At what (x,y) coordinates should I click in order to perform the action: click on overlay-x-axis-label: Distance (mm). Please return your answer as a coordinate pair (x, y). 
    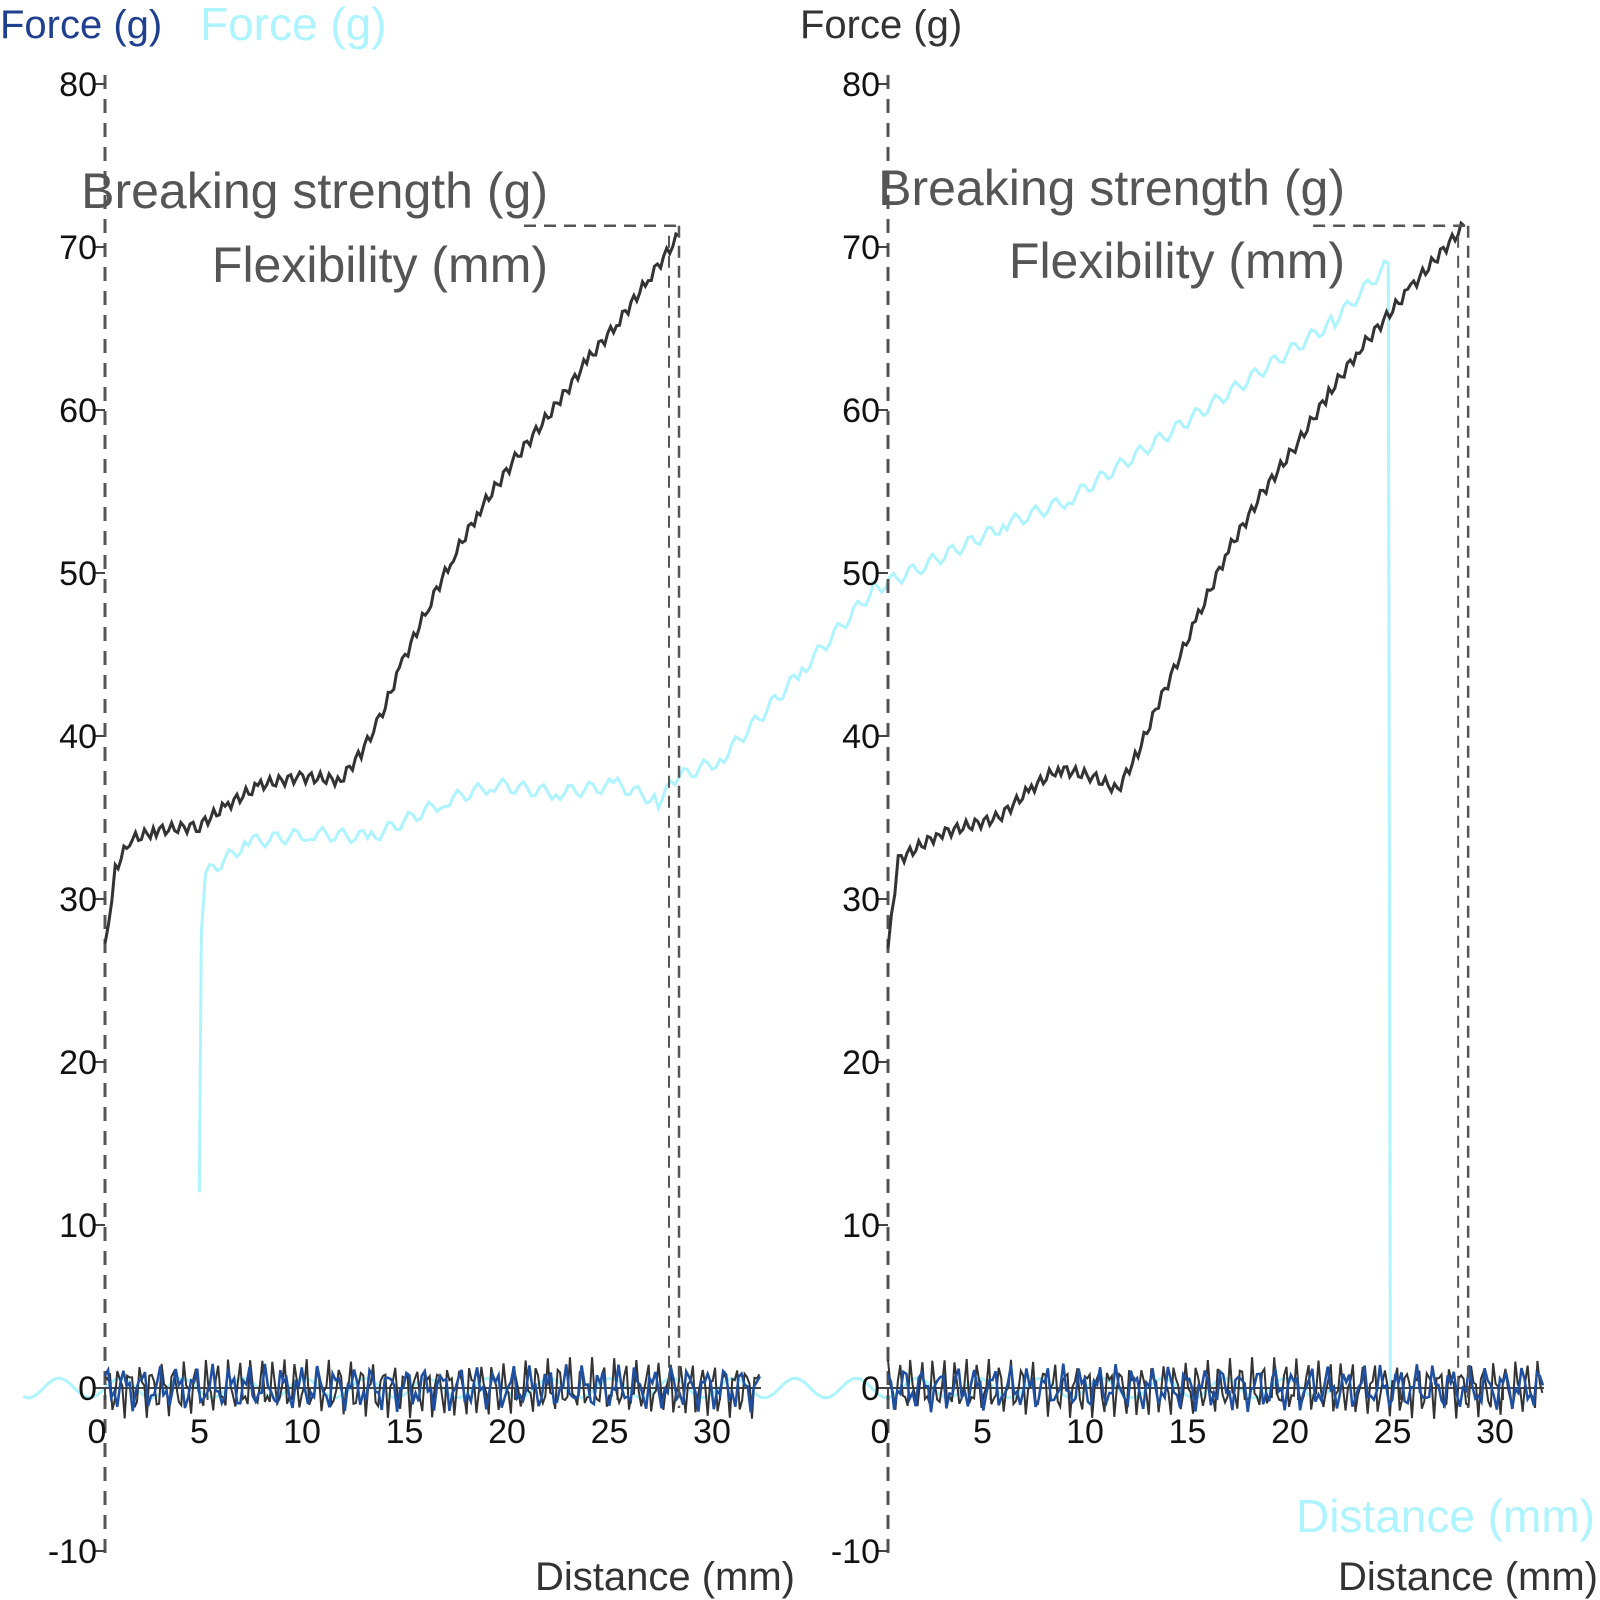
    Looking at the image, I should click on (1445, 1516).